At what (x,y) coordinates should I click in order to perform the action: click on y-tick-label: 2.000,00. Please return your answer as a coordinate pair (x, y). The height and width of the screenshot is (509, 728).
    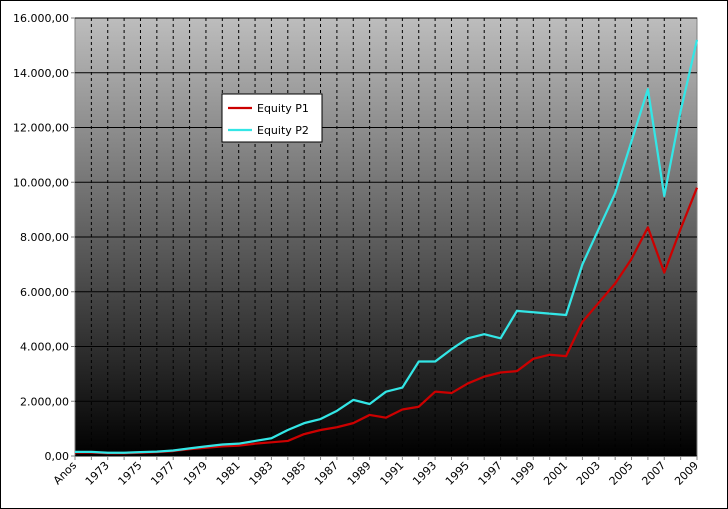
    Looking at the image, I should click on (44, 401).